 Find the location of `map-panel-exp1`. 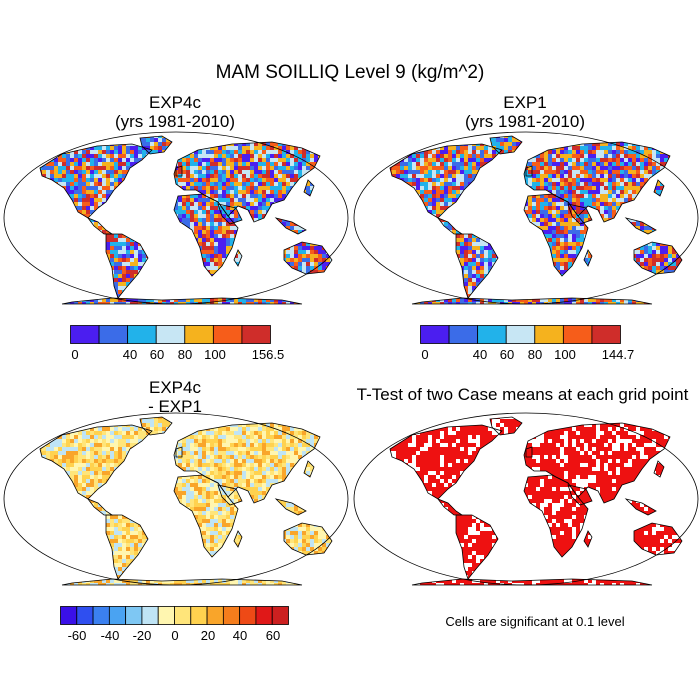

map-panel-exp1 is located at coordinates (526, 218).